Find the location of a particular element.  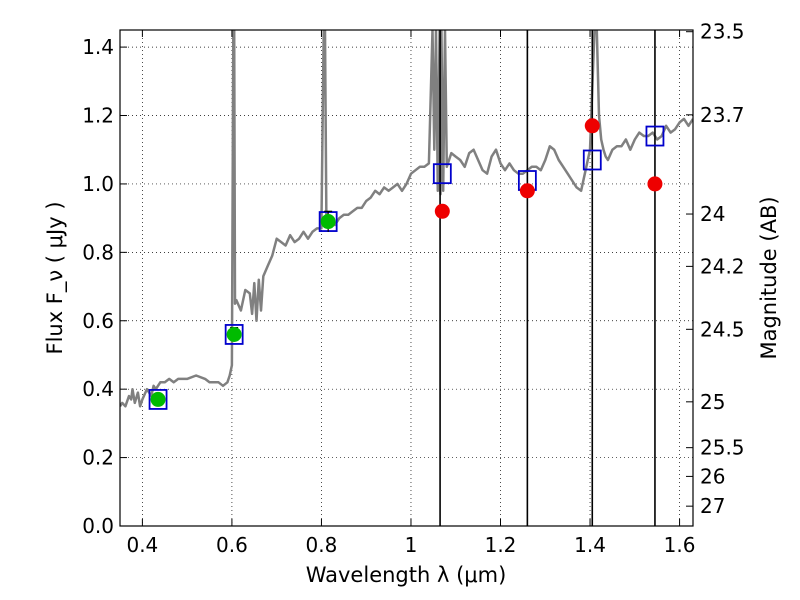

x-axis-label: Wavelength λ (μm) is located at coordinates (406, 575).